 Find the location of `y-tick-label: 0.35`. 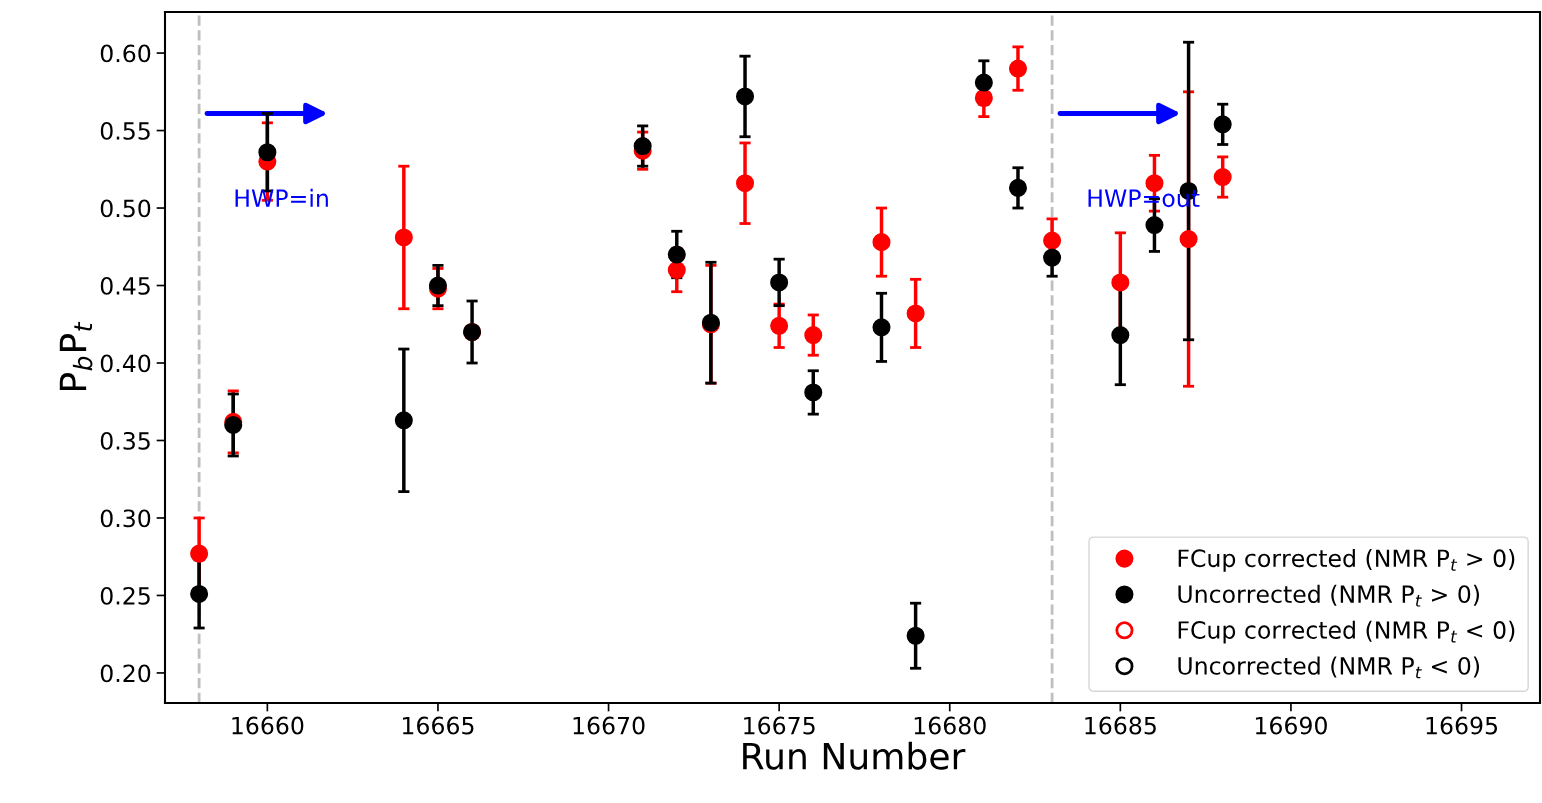

y-tick-label: 0.35 is located at coordinates (125, 440).